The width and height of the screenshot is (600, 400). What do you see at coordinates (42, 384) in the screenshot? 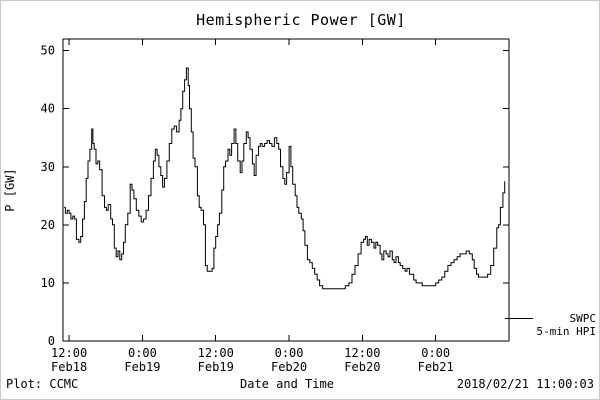
I see `plot-source-label: Plot: CCMC` at bounding box center [42, 384].